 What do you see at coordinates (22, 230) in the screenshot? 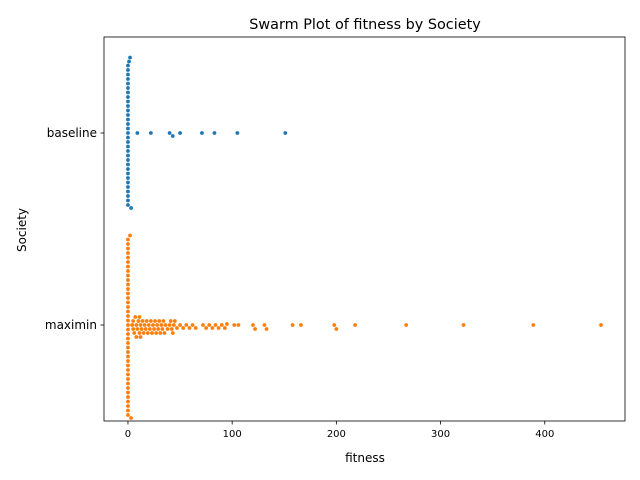
I see `y-axis-label: Society` at bounding box center [22, 230].